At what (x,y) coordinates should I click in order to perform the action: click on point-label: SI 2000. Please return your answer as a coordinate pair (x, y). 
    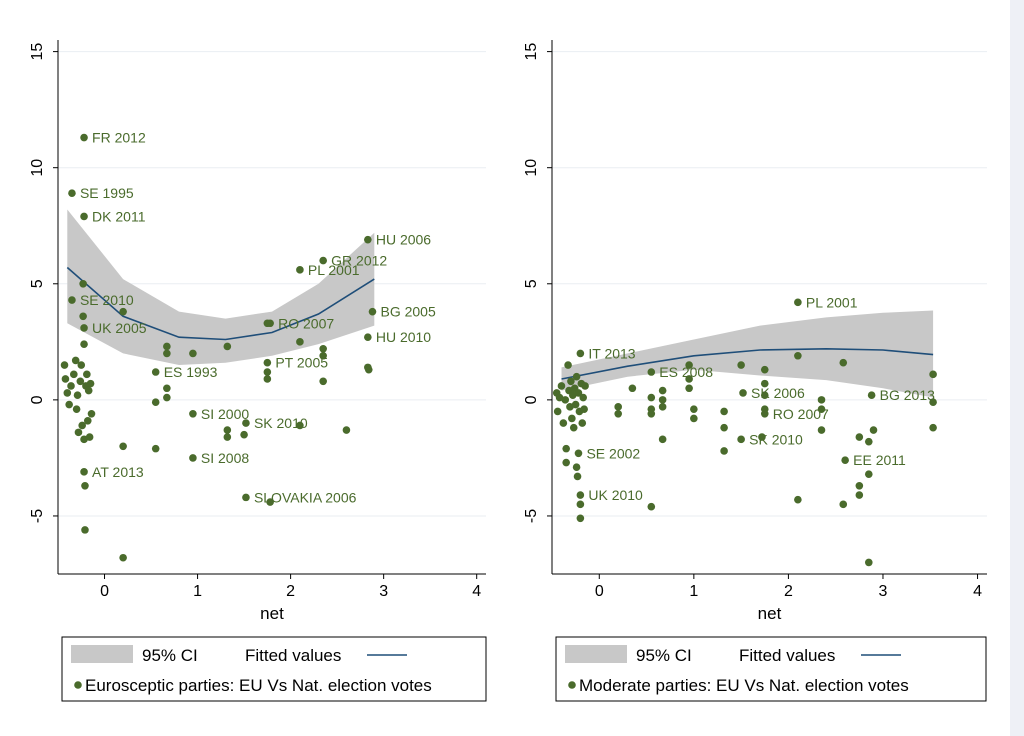
    Looking at the image, I should click on (225, 414).